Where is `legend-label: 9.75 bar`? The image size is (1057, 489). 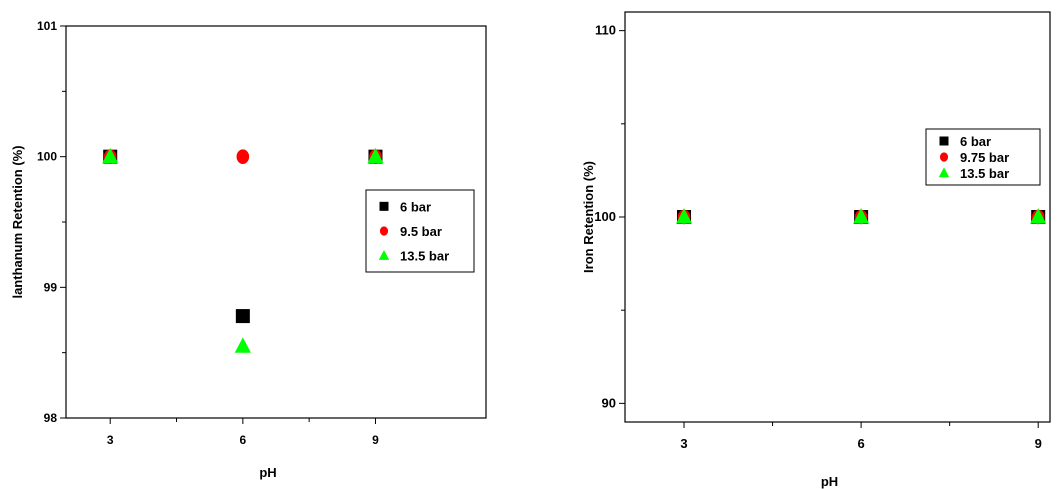 legend-label: 9.75 bar is located at coordinates (984, 157).